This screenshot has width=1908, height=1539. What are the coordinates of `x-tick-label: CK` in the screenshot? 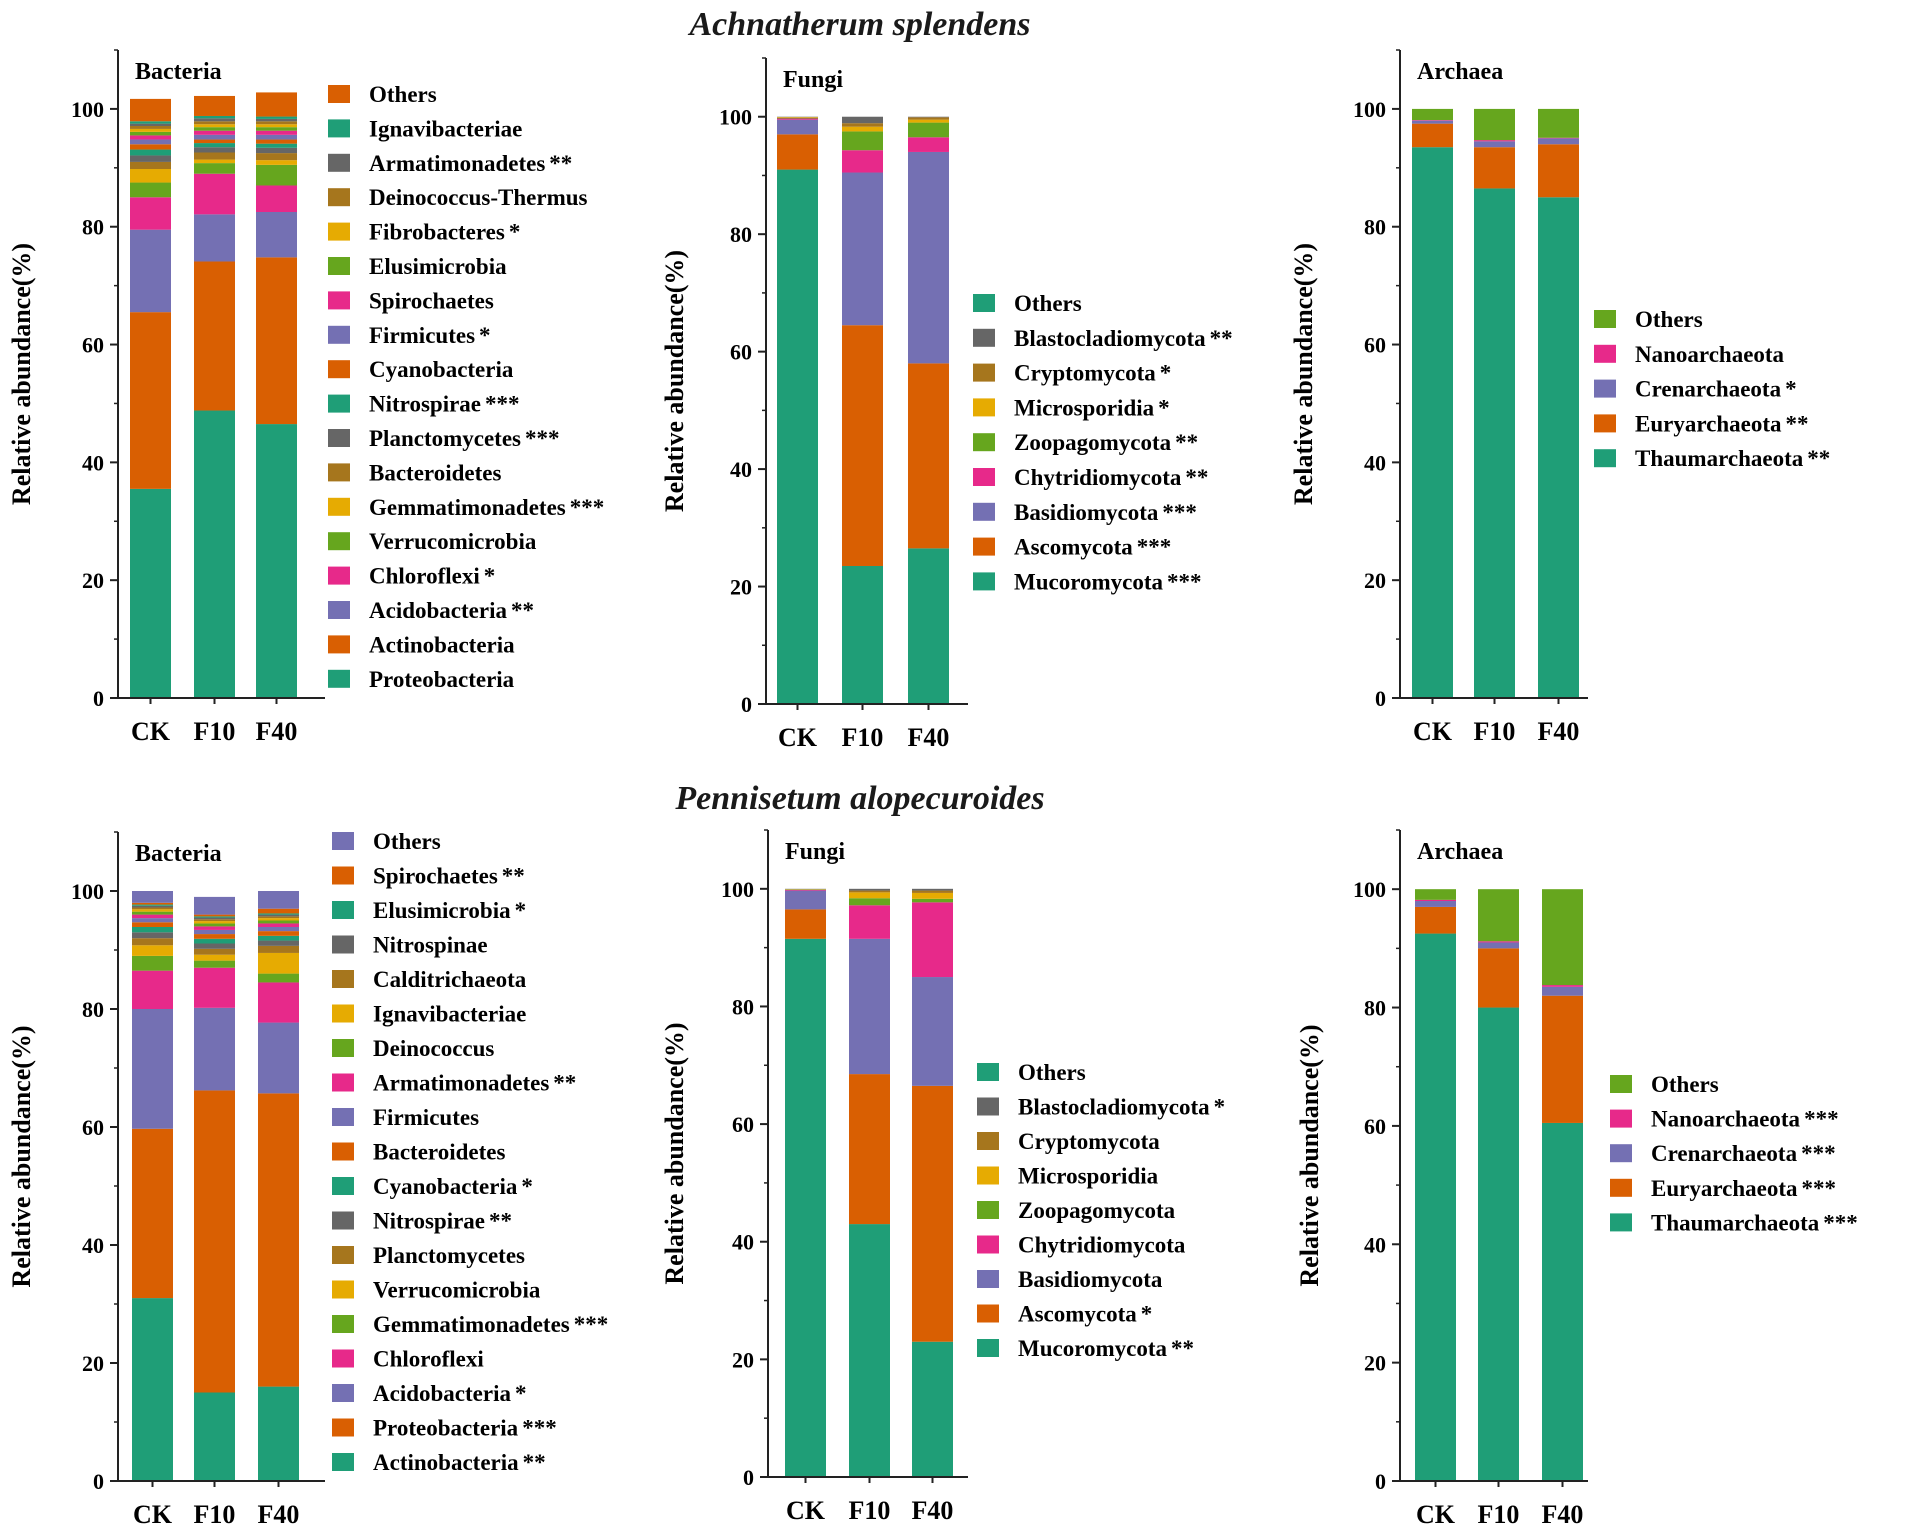 It's located at (1436, 1514).